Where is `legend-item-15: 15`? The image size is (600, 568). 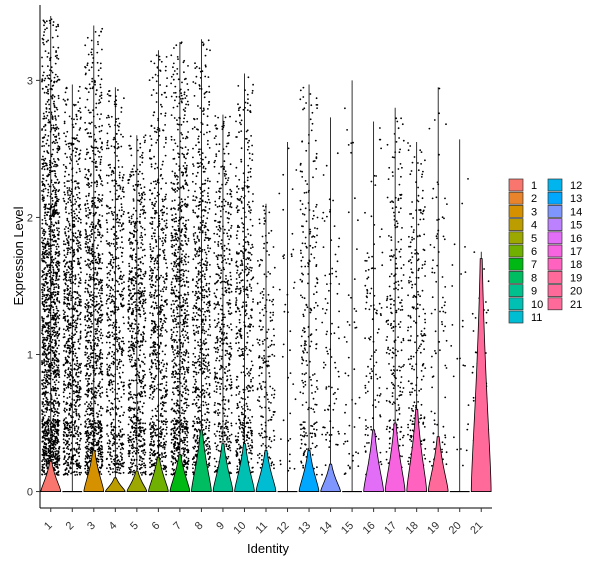 legend-item-15: 15 is located at coordinates (564, 225).